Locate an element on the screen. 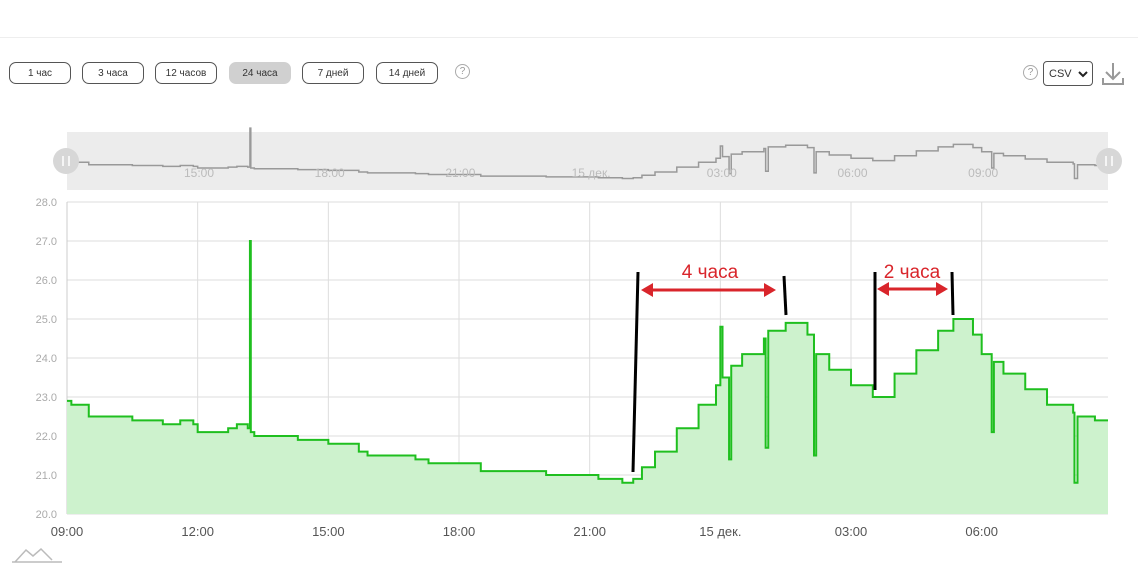  y-tick-label: 24.0 is located at coordinates (46, 359).